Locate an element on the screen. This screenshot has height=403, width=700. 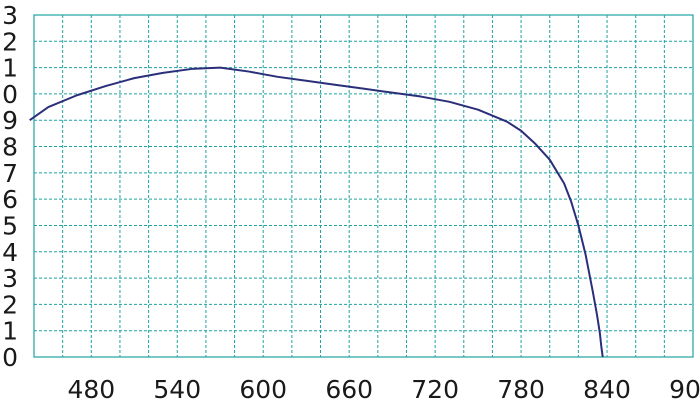
x-axis-tick-labels: 480 540 600 660 720 780 840 900 is located at coordinates (383, 389).